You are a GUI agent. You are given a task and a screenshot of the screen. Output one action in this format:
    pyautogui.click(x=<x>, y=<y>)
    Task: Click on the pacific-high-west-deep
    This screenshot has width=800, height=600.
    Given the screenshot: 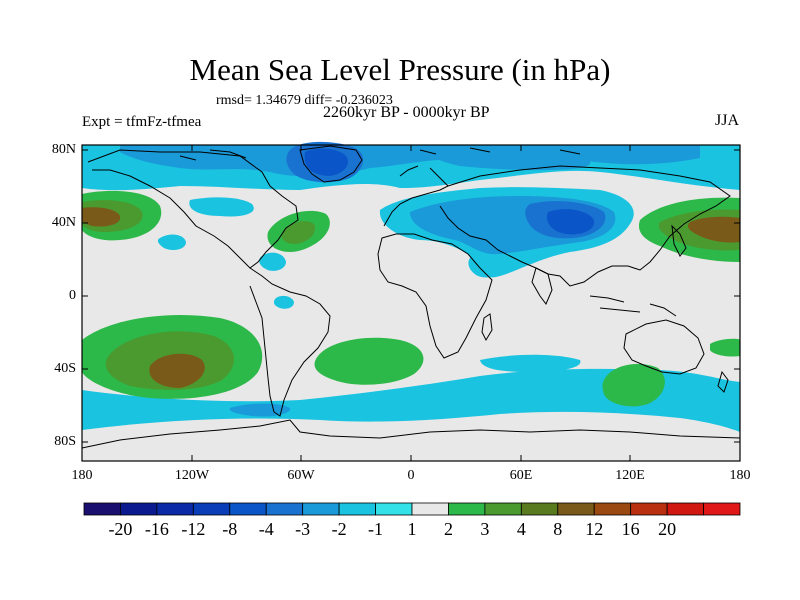 What is the action you would take?
    pyautogui.click(x=101, y=217)
    